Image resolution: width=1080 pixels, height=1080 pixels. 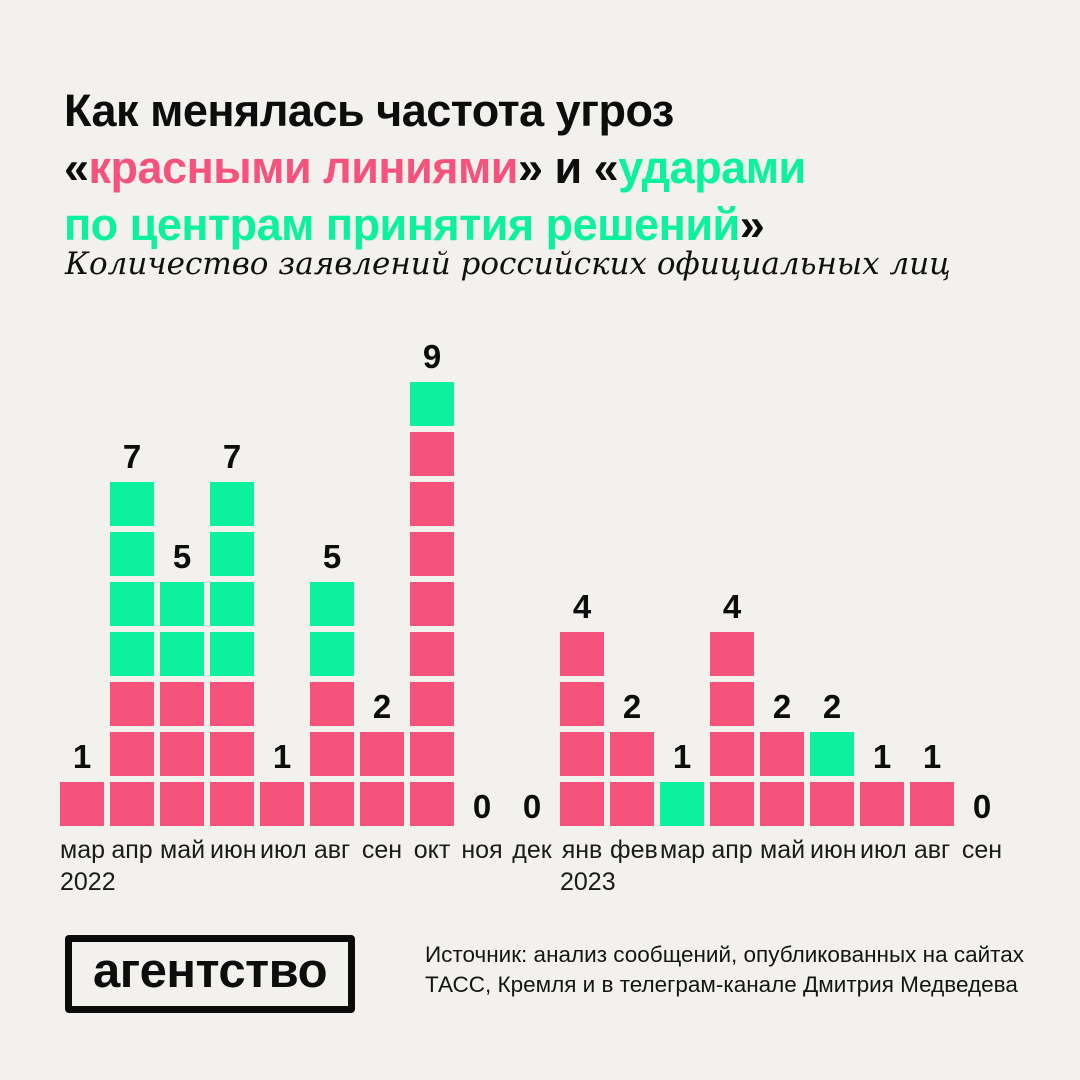 I want to click on year-label: 2022, so click(x=88, y=882).